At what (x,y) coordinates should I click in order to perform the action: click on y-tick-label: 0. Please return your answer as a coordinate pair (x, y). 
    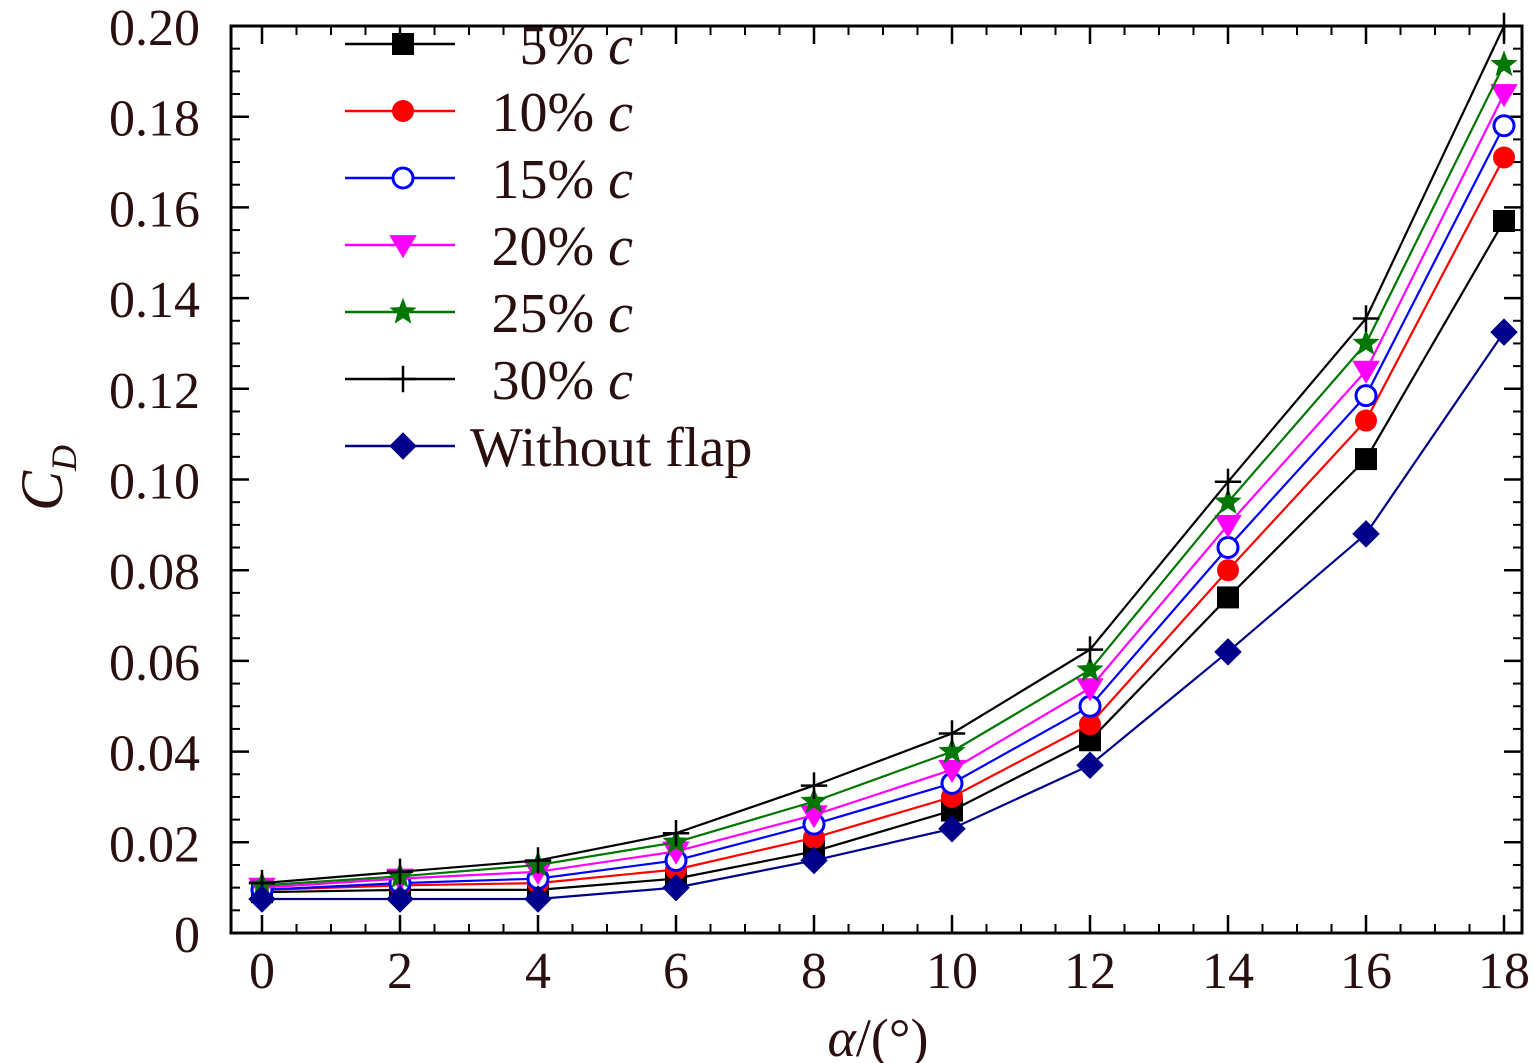
    Looking at the image, I should click on (187, 935).